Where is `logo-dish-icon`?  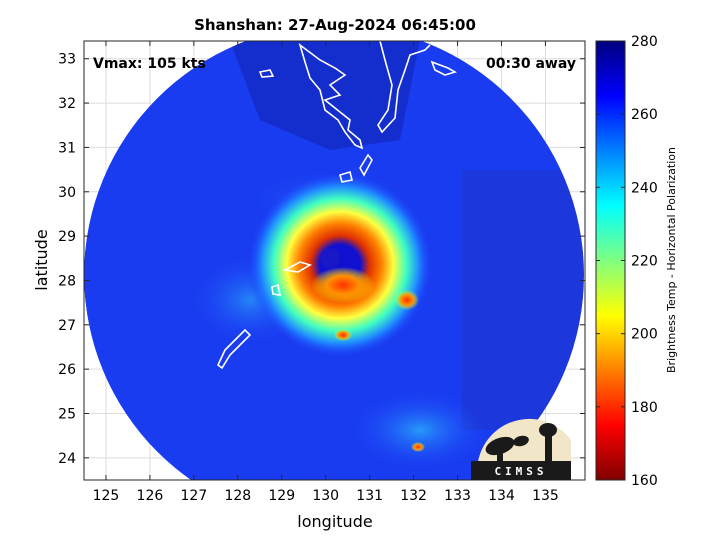 logo-dish-icon is located at coordinates (500, 446).